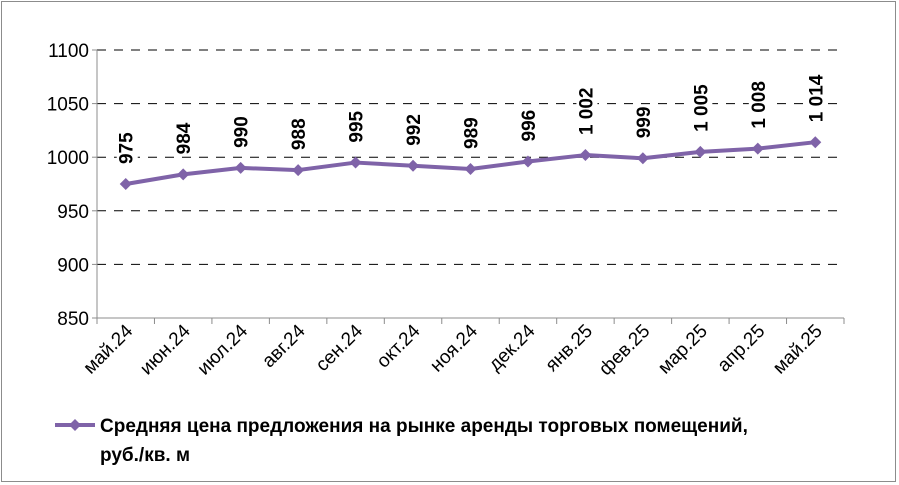 Image resolution: width=899 pixels, height=485 pixels. Describe the element at coordinates (585, 155) in the screenshot. I see `data-point-янв.25` at that location.